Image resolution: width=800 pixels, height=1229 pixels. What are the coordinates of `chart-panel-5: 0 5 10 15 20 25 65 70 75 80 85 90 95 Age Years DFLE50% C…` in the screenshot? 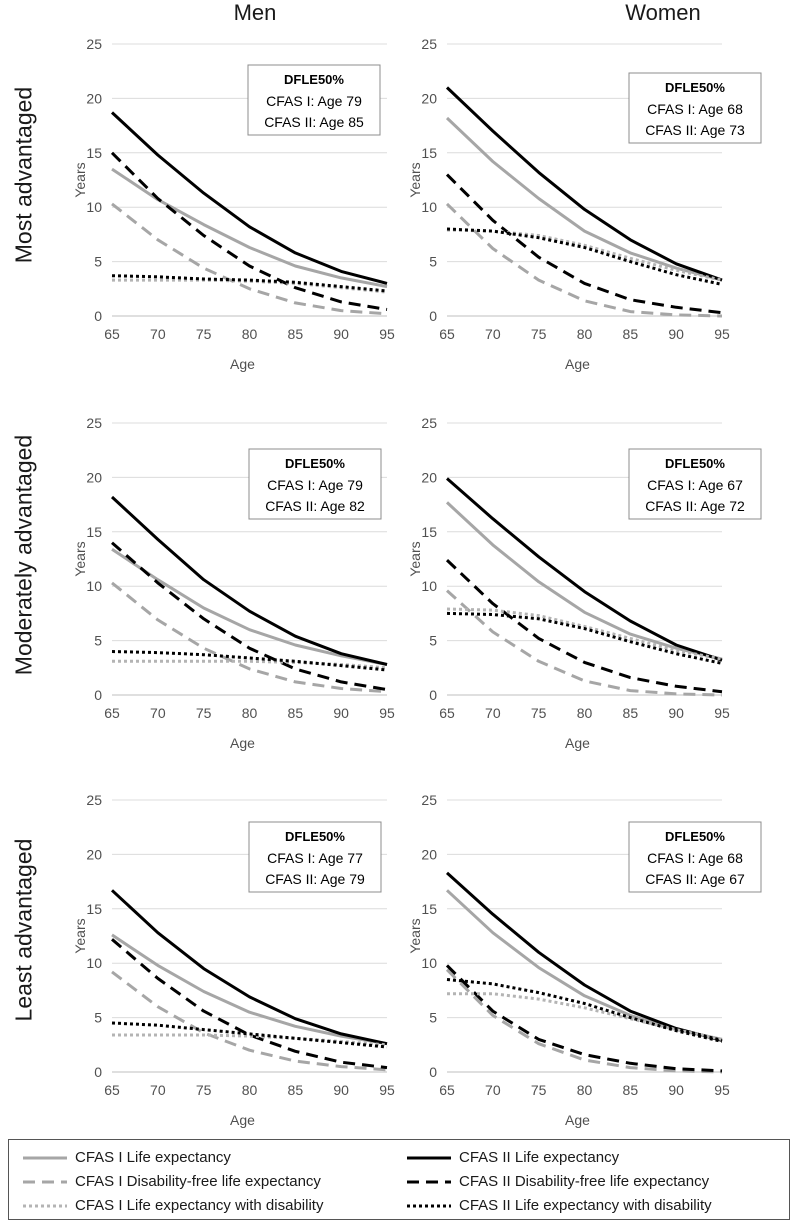 It's located at (233, 960).